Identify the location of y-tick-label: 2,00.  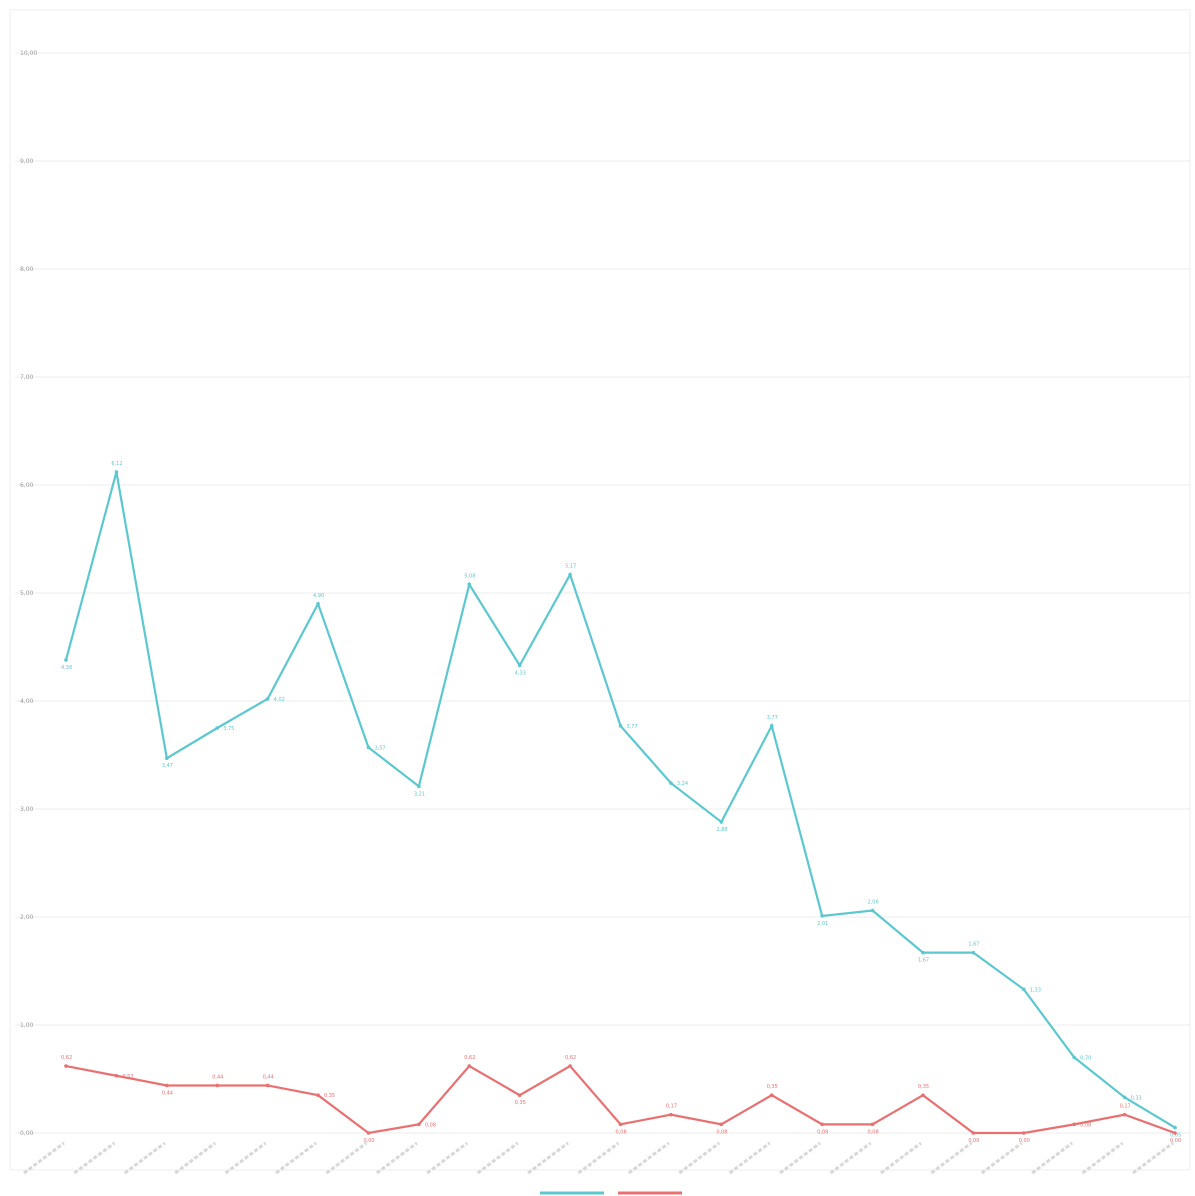
(27, 917).